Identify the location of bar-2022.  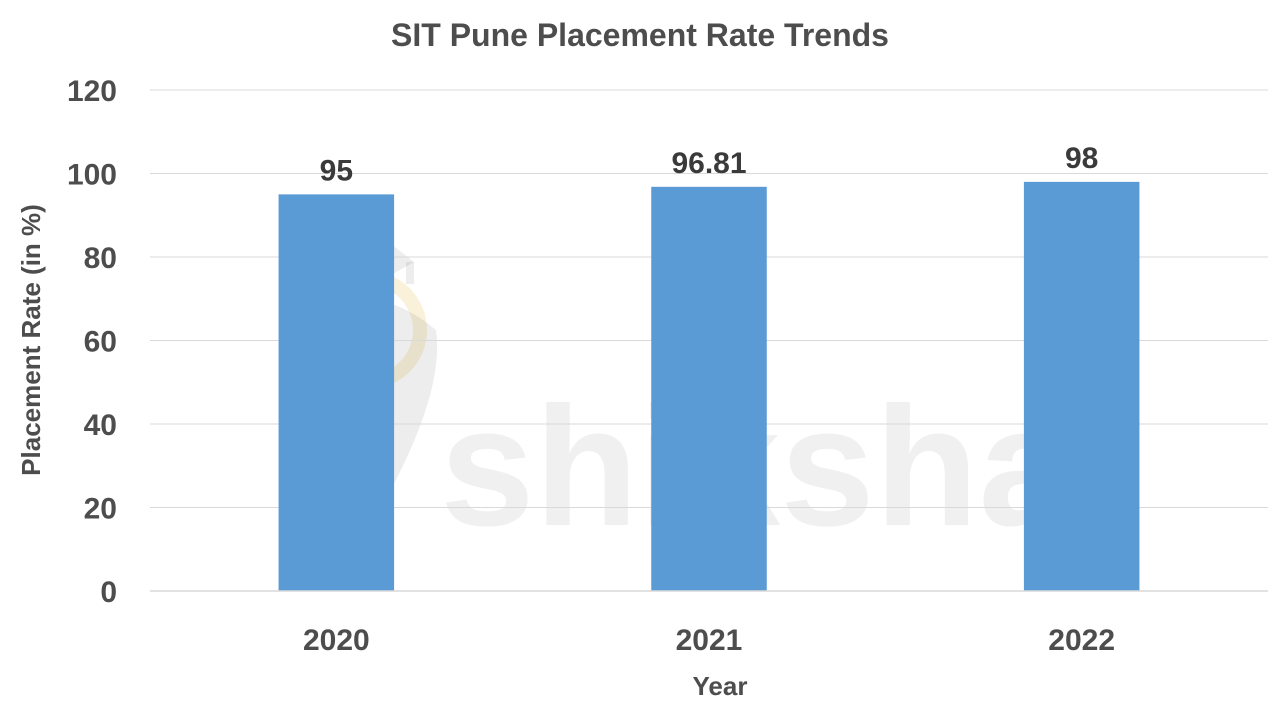
(1081, 386).